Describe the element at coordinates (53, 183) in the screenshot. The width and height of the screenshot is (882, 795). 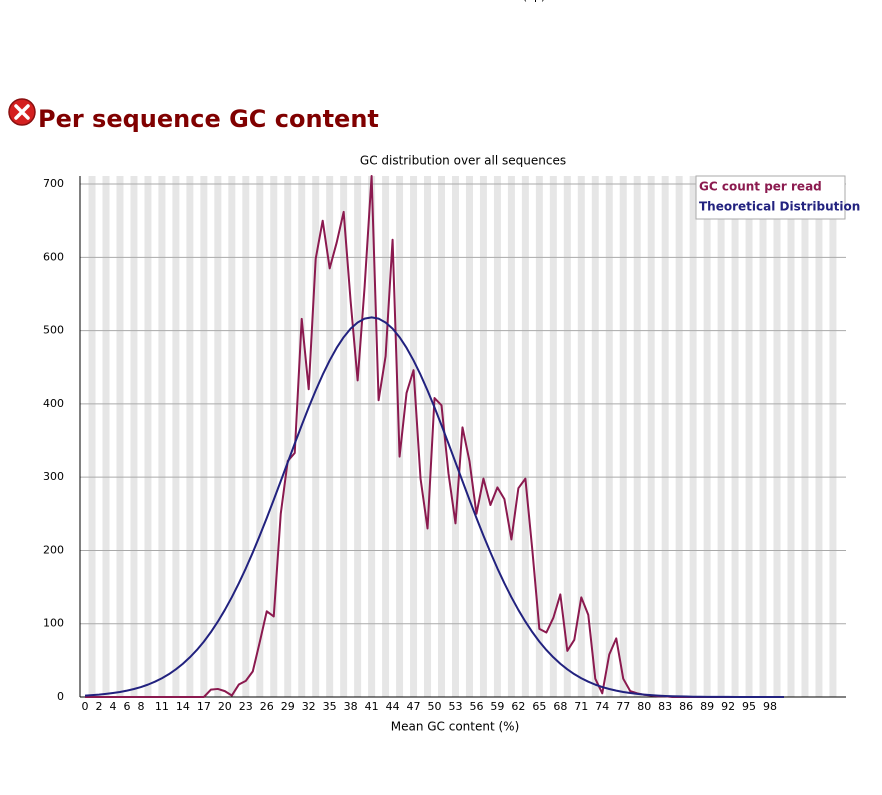
I see `y-tick-label: 700` at that location.